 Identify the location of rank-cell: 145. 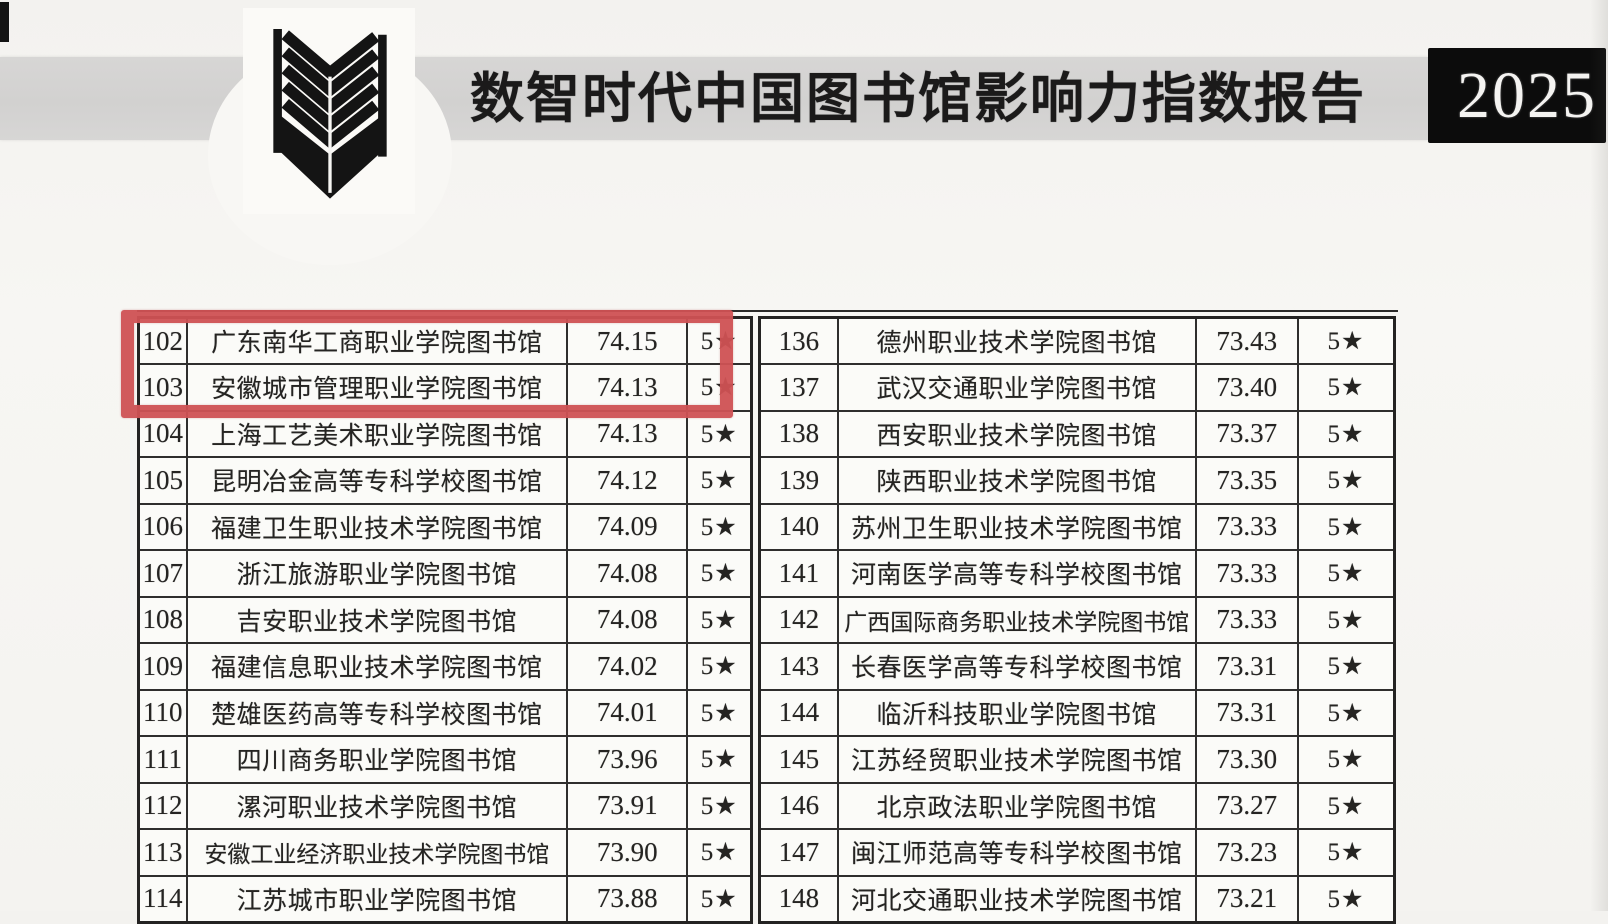
(798, 759).